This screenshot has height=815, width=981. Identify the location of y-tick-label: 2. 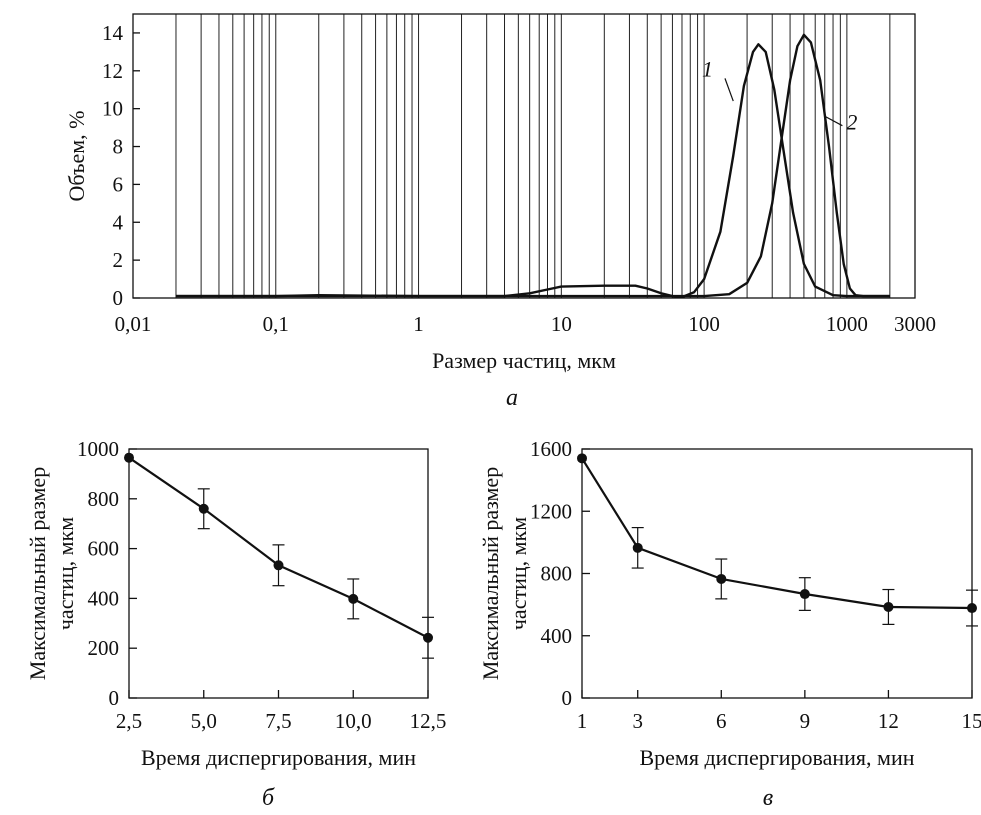
(118, 260).